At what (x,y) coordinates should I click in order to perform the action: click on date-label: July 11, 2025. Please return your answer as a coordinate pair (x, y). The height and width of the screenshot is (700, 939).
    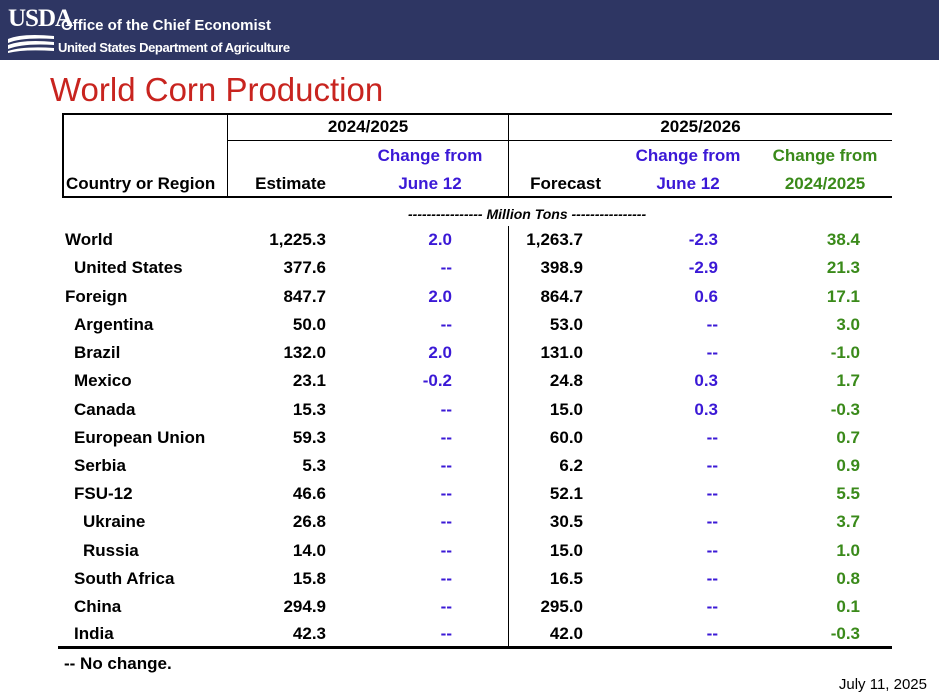
    Looking at the image, I should click on (882, 684).